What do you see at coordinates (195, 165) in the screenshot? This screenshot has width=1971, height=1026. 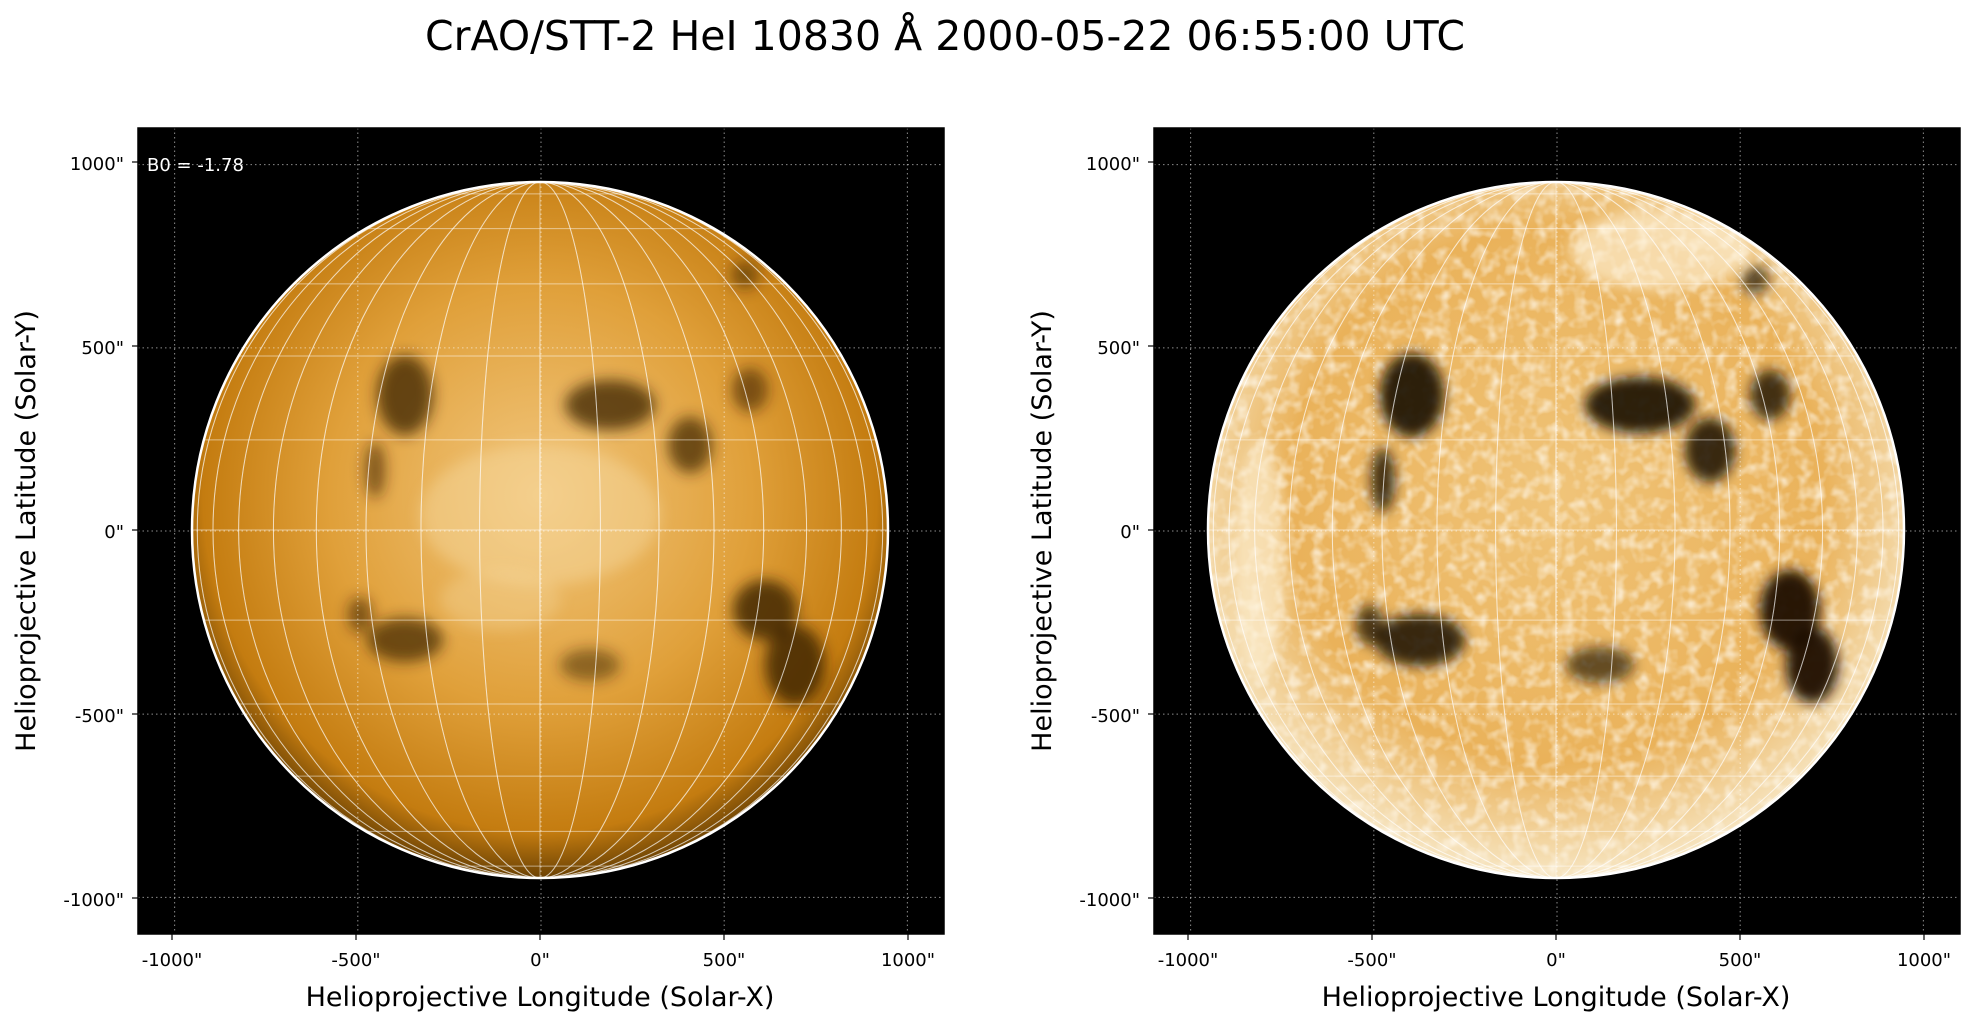 I see `b0-annotation: B0 = -1.78` at bounding box center [195, 165].